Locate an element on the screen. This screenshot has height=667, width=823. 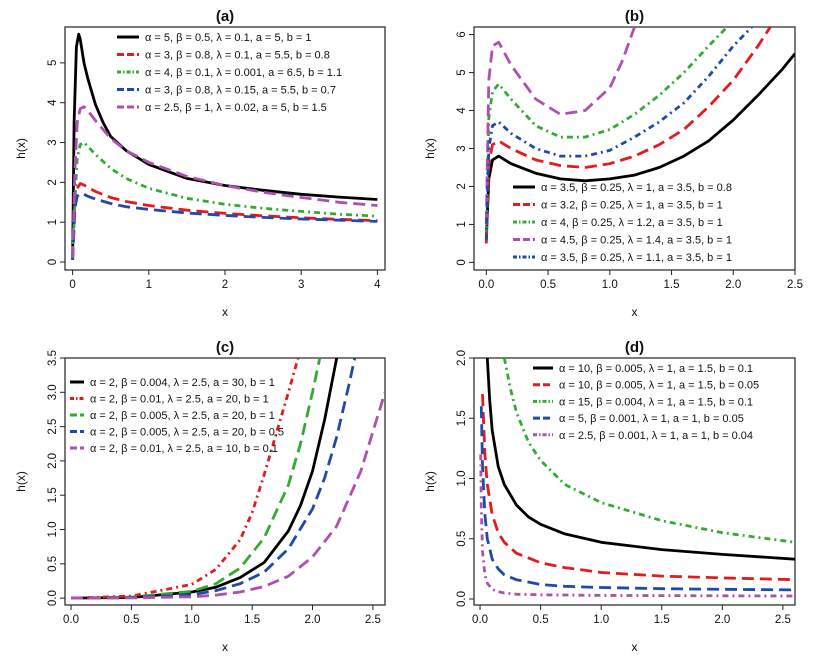
chart-title: (b) is located at coordinates (634, 16).